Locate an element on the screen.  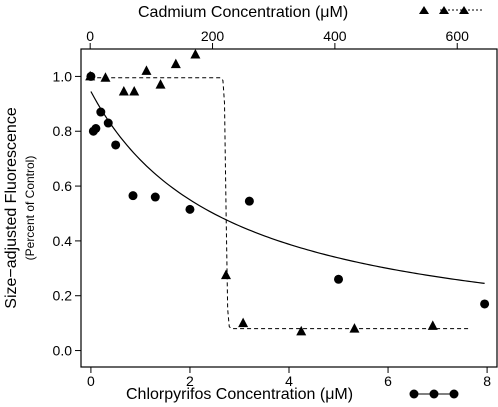
x-top-tick-label: 0 is located at coordinates (90, 36).